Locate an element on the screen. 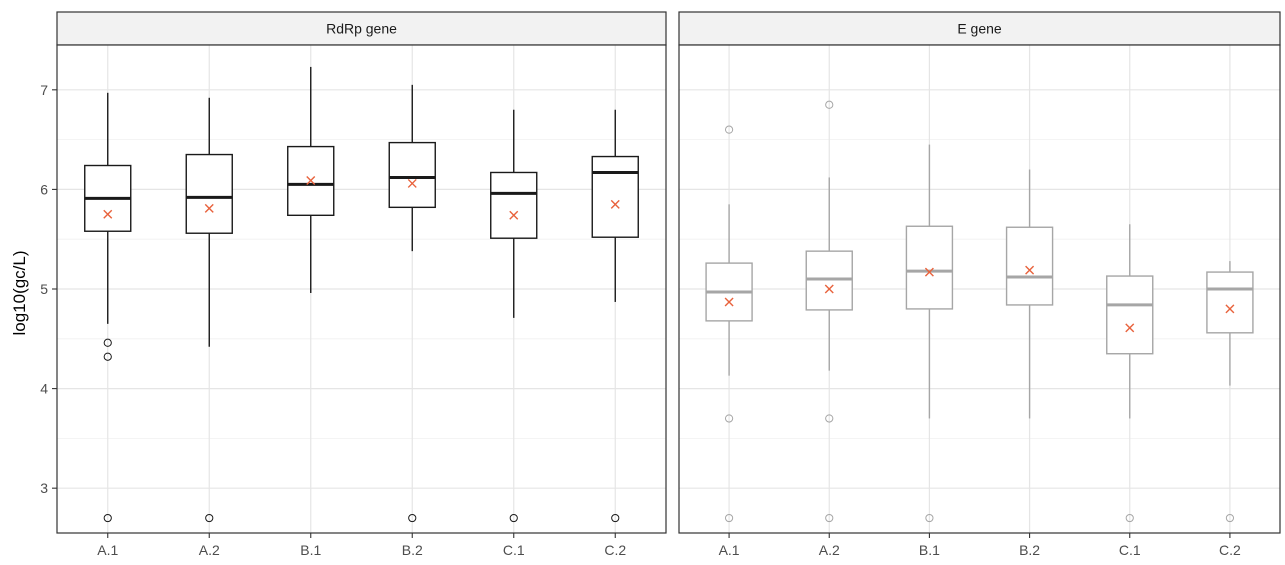 This screenshot has width=1285, height=565. y-tick-label: 3 is located at coordinates (44, 488).